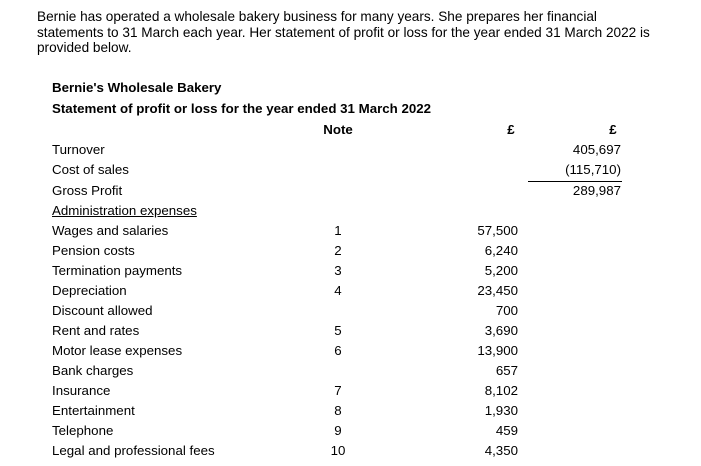 The height and width of the screenshot is (466, 701). I want to click on table-row: Turnover 405,697, so click(350, 150).